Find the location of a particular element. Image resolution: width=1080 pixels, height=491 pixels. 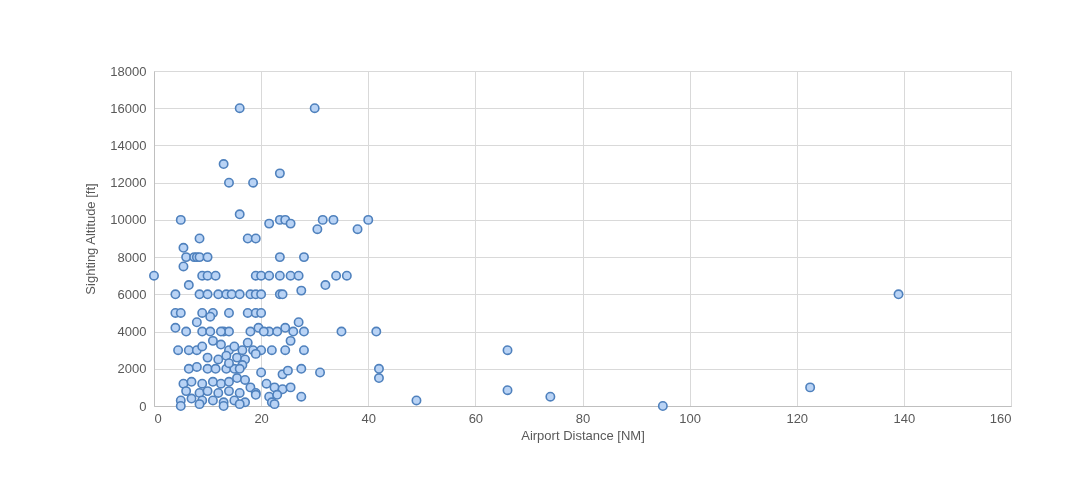

x-tick-label: 20 is located at coordinates (261, 418).